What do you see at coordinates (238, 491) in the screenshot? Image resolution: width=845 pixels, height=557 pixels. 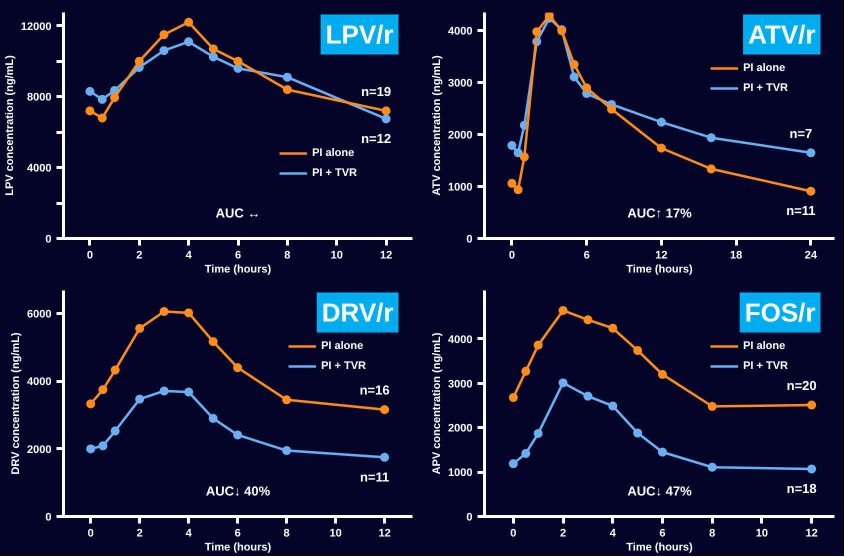 I see `annotation: AUC↓ 40%` at bounding box center [238, 491].